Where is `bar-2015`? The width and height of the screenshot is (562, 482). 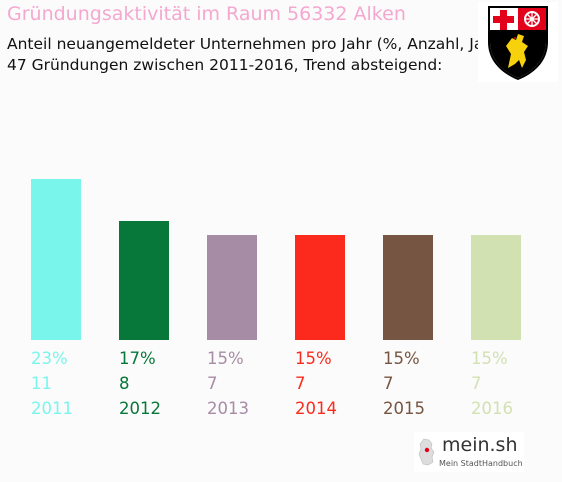 bar-2015 is located at coordinates (408, 287).